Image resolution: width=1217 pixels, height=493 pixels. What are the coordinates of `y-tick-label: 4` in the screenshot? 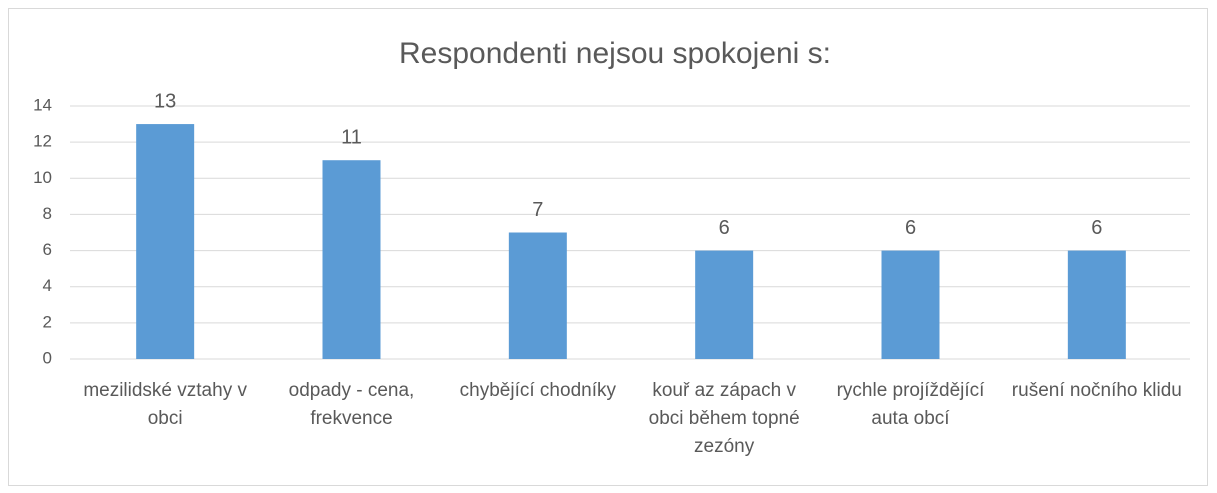 It's located at (47, 285).